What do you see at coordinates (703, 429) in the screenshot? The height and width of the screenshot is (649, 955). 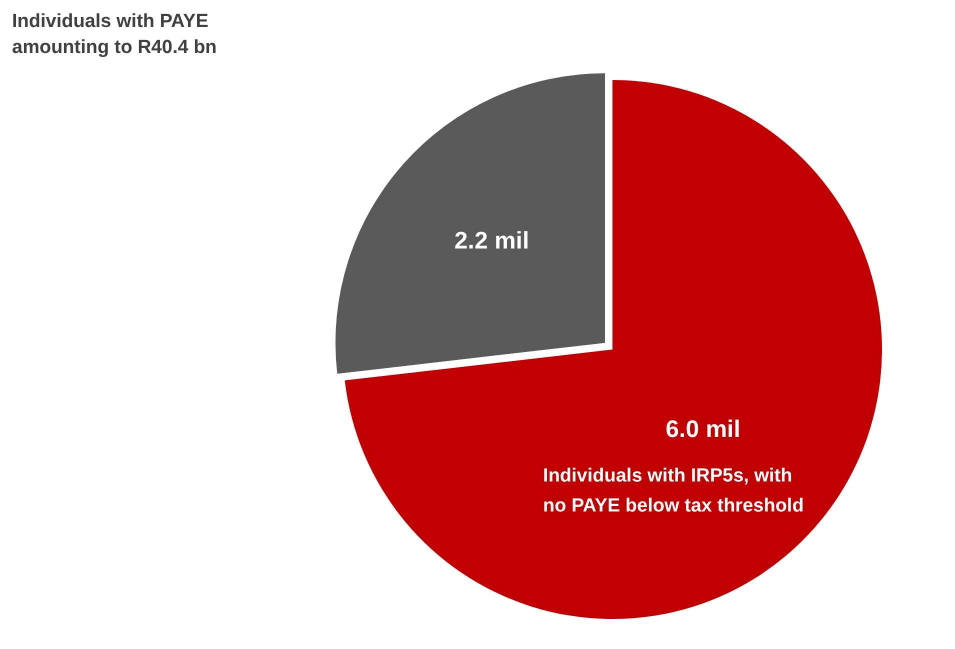 I see `data-label: 6.0 mil` at bounding box center [703, 429].